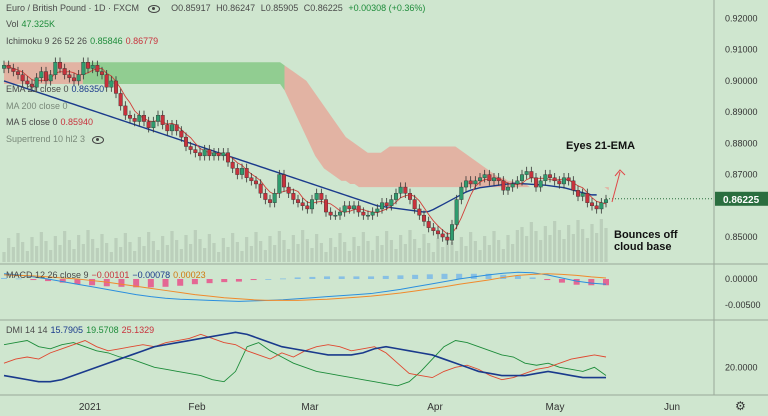  What do you see at coordinates (741, 367) in the screenshot?
I see `dmi-tick-label: 20.0000` at bounding box center [741, 367].